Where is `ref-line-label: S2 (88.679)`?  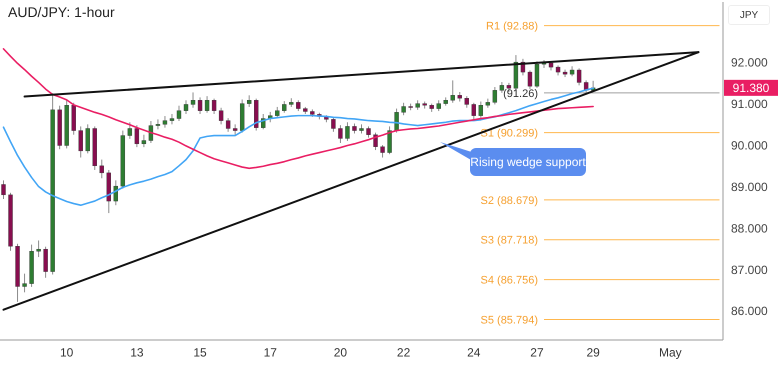 ref-line-label: S2 (88.679) is located at coordinates (509, 200).